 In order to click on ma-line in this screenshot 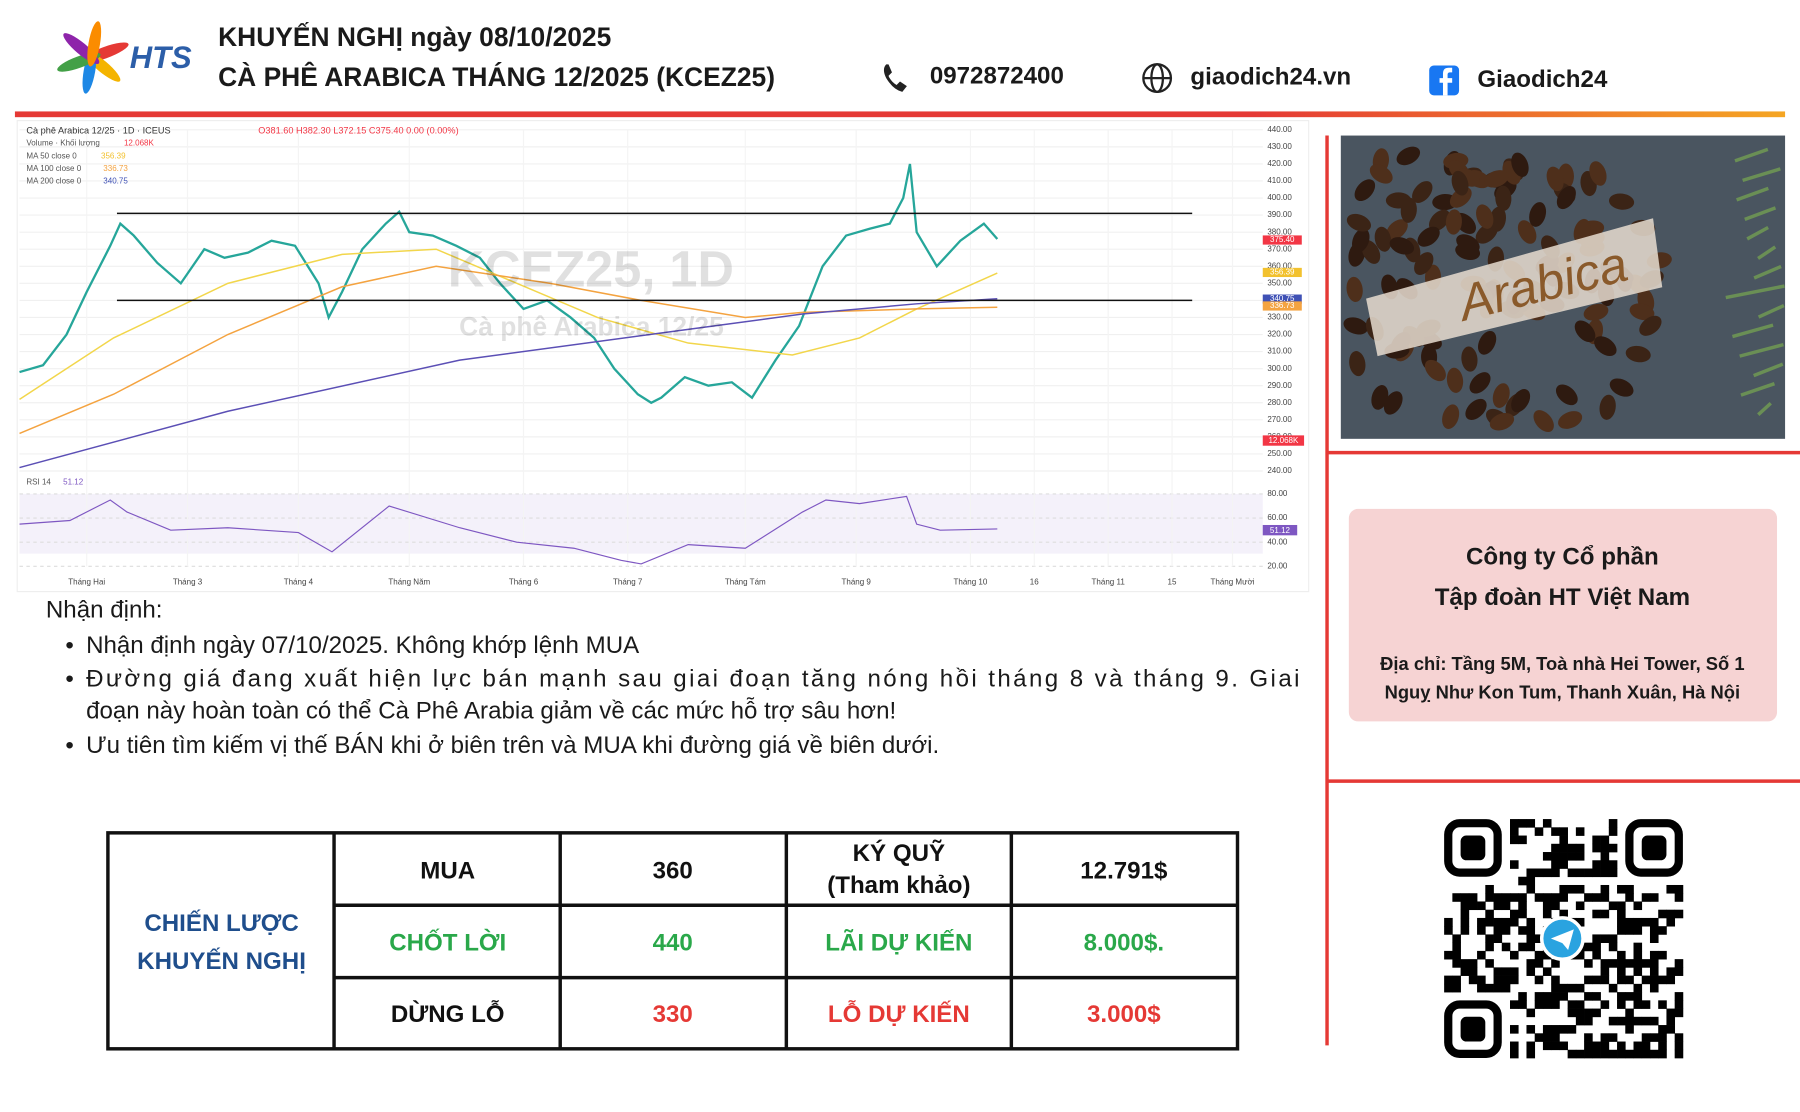, I will do `click(508, 383)`.